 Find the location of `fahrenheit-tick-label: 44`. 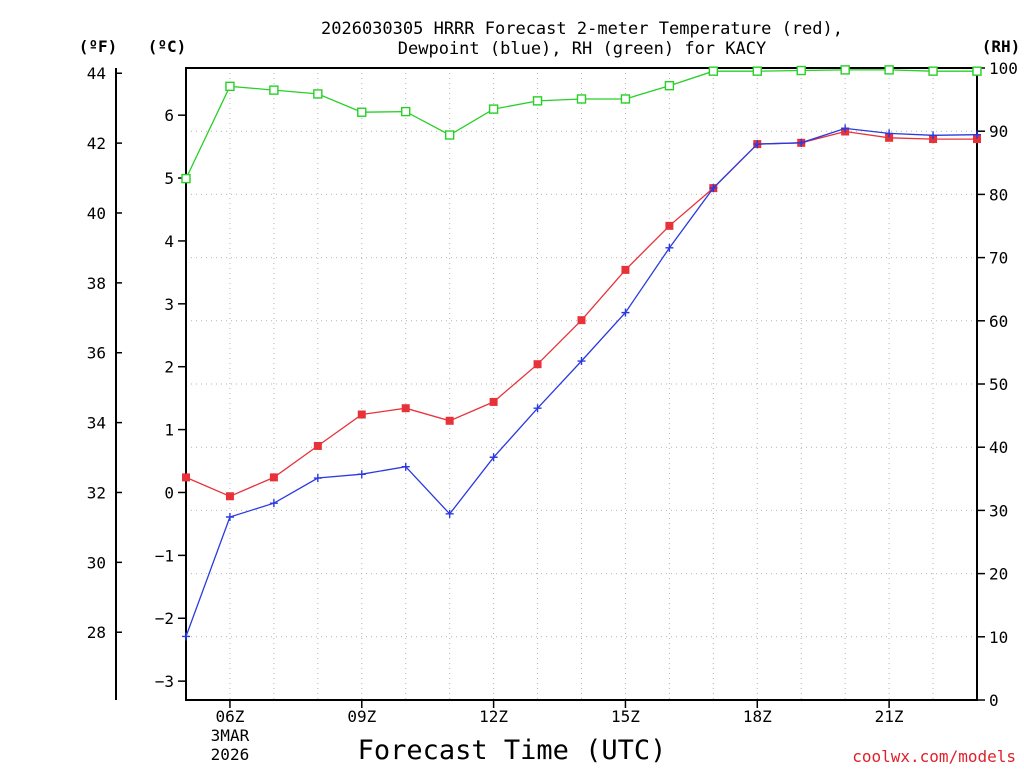

fahrenheit-tick-label: 44 is located at coordinates (96, 73).